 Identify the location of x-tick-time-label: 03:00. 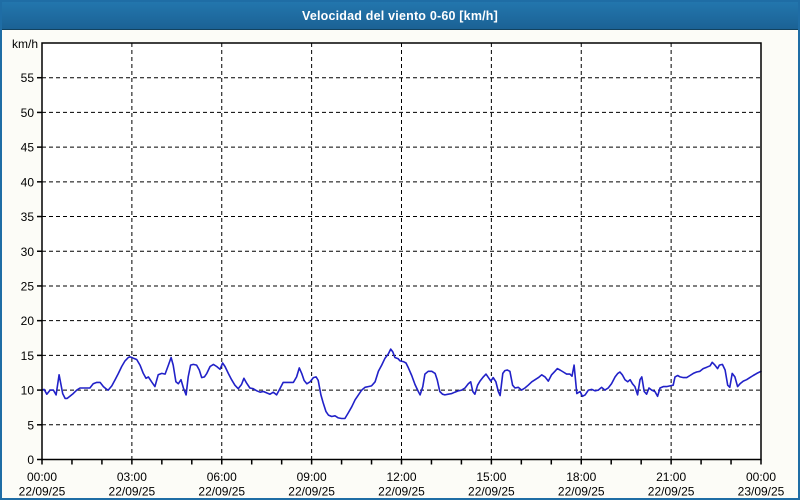
(132, 477).